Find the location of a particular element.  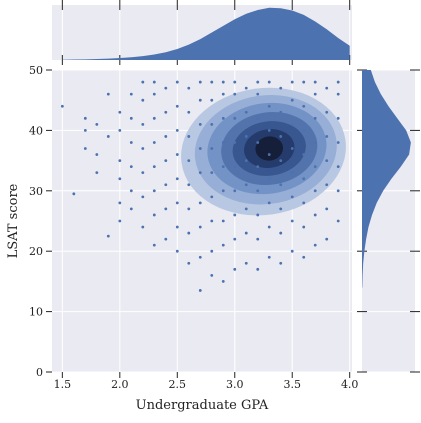

y-tick-label: 10 is located at coordinates (36, 312).